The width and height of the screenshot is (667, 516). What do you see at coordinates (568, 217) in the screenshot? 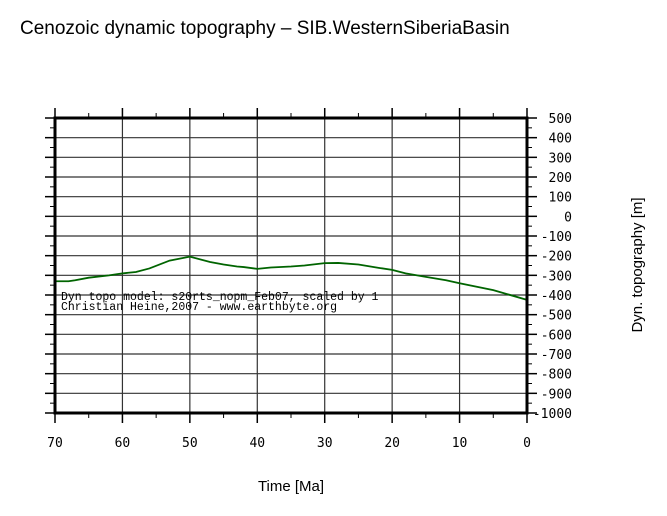
I see `y-tick-label: 0` at bounding box center [568, 217].